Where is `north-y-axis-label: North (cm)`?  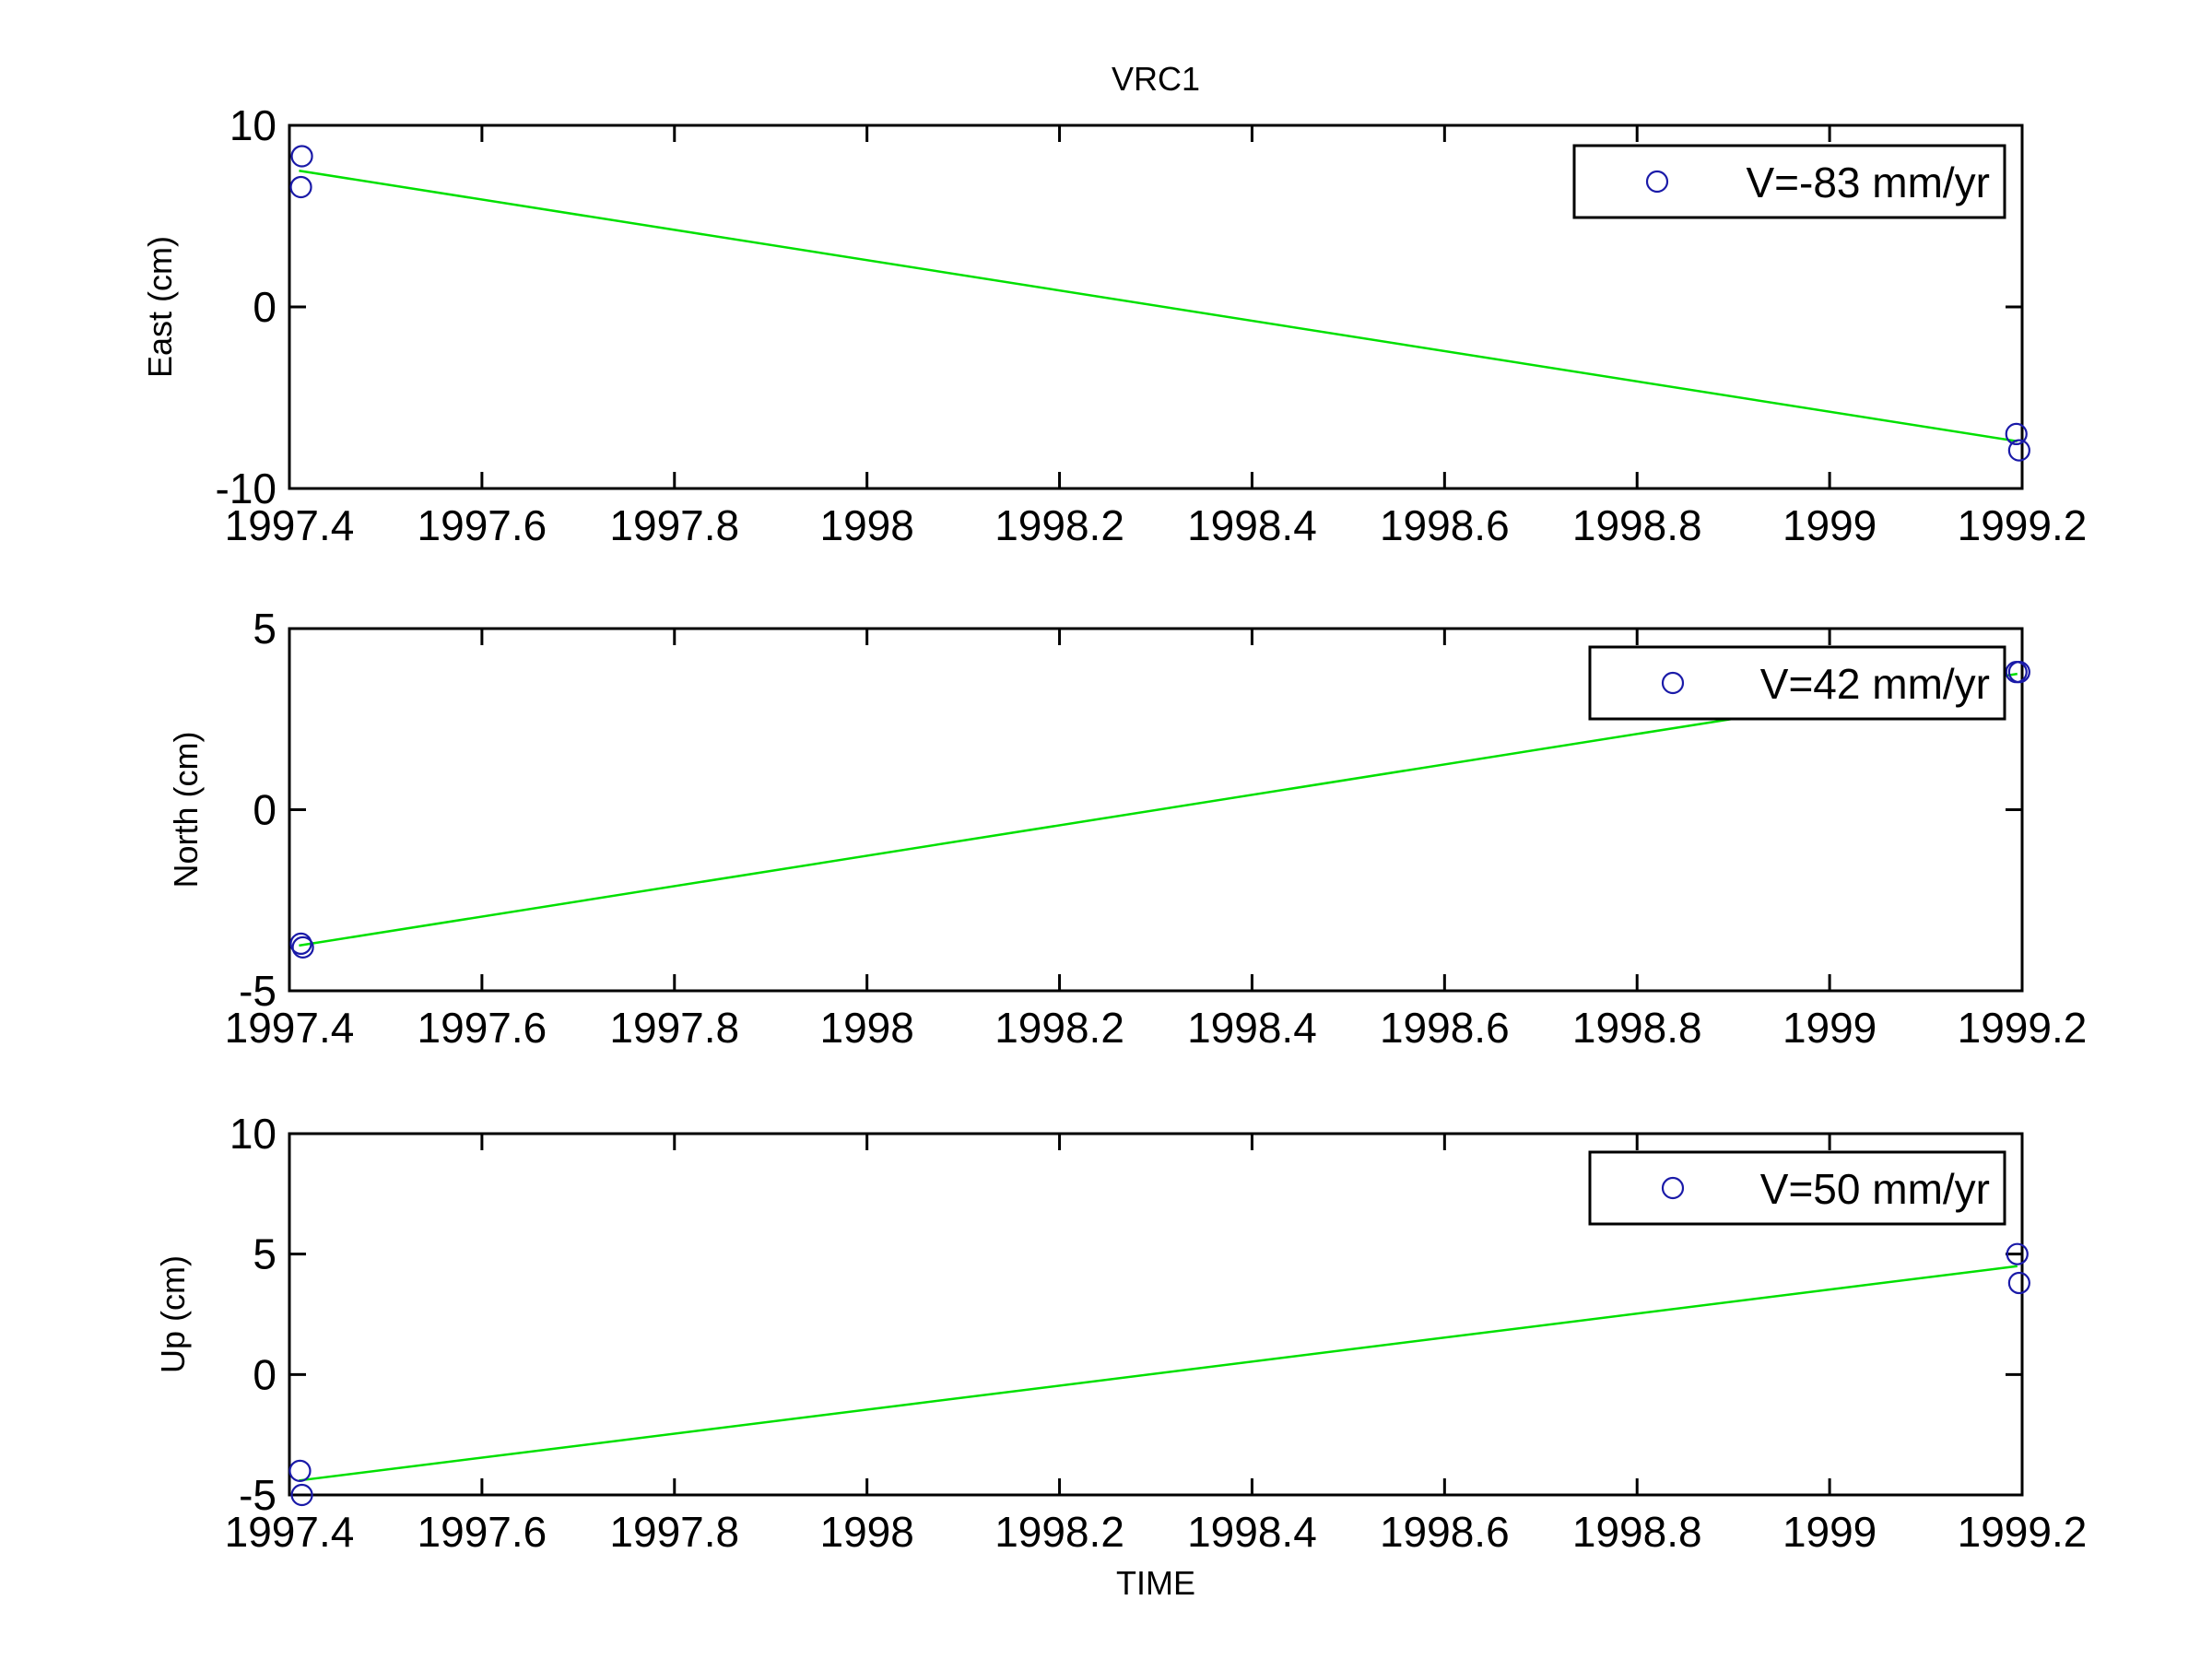
north-y-axis-label: North (cm) is located at coordinates (186, 810).